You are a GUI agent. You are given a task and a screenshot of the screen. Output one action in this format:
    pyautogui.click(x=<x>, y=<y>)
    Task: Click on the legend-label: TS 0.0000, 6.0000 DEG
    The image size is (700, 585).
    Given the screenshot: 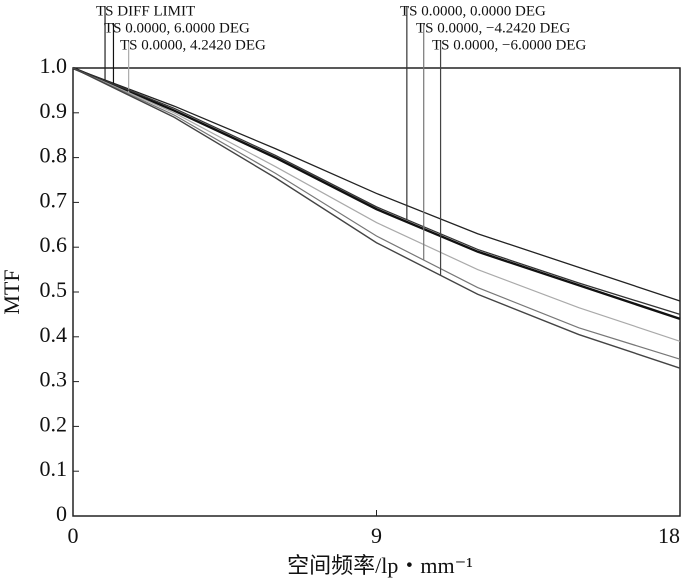 What is the action you would take?
    pyautogui.click(x=177, y=28)
    